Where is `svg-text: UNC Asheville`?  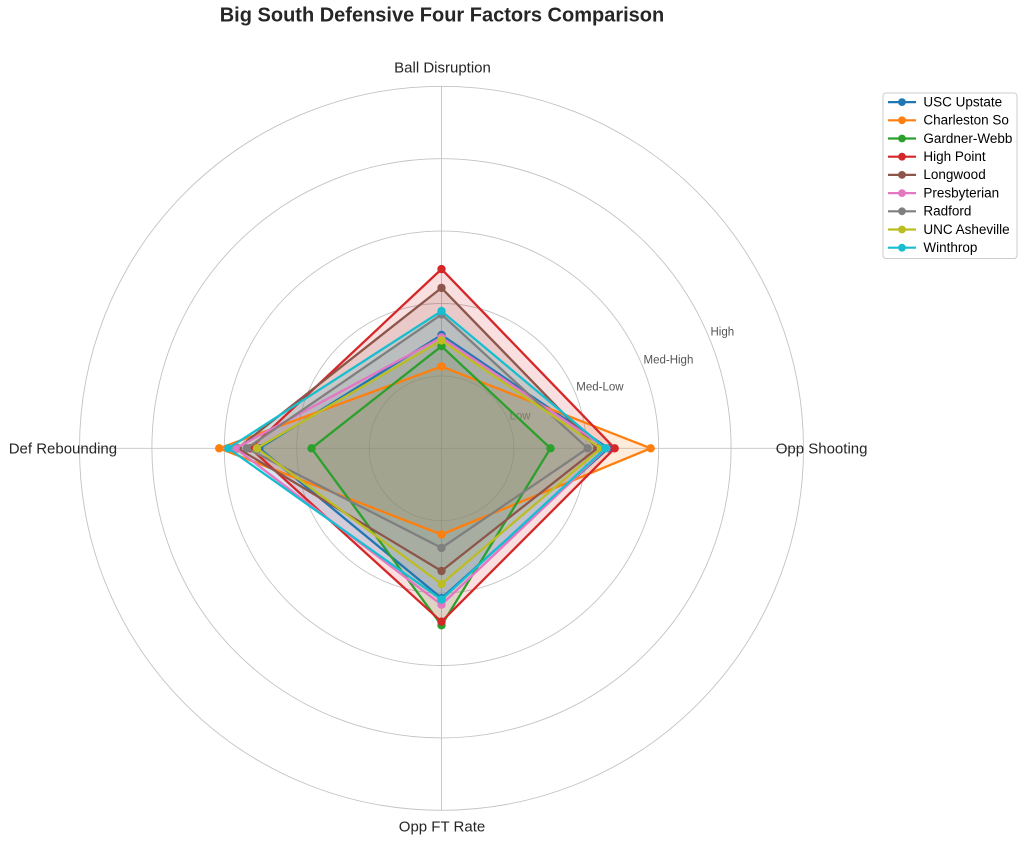 svg-text: UNC Asheville is located at coordinates (966, 229).